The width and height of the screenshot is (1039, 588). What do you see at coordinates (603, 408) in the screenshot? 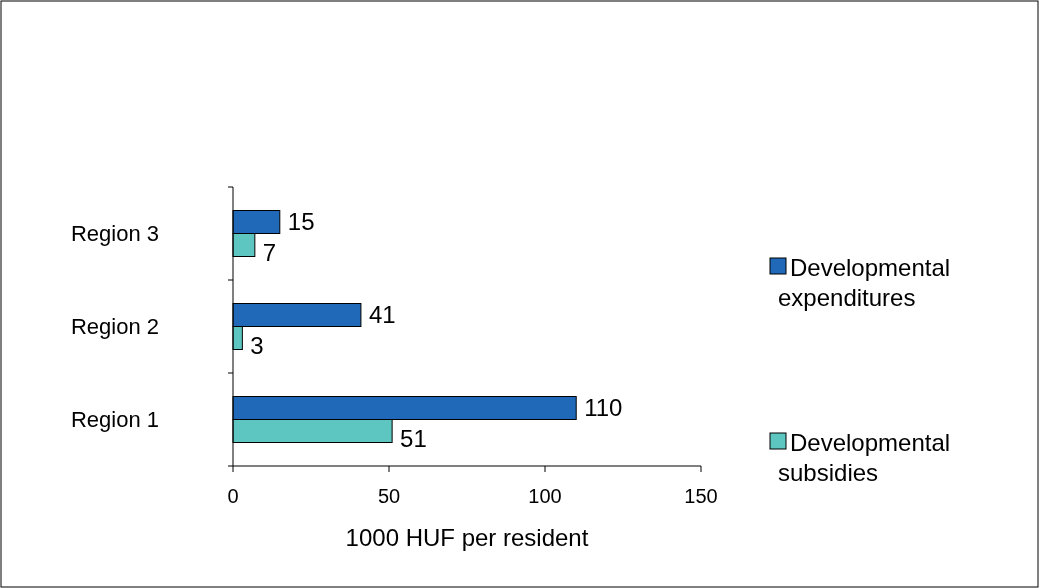
I see `data-label: 110` at bounding box center [603, 408].